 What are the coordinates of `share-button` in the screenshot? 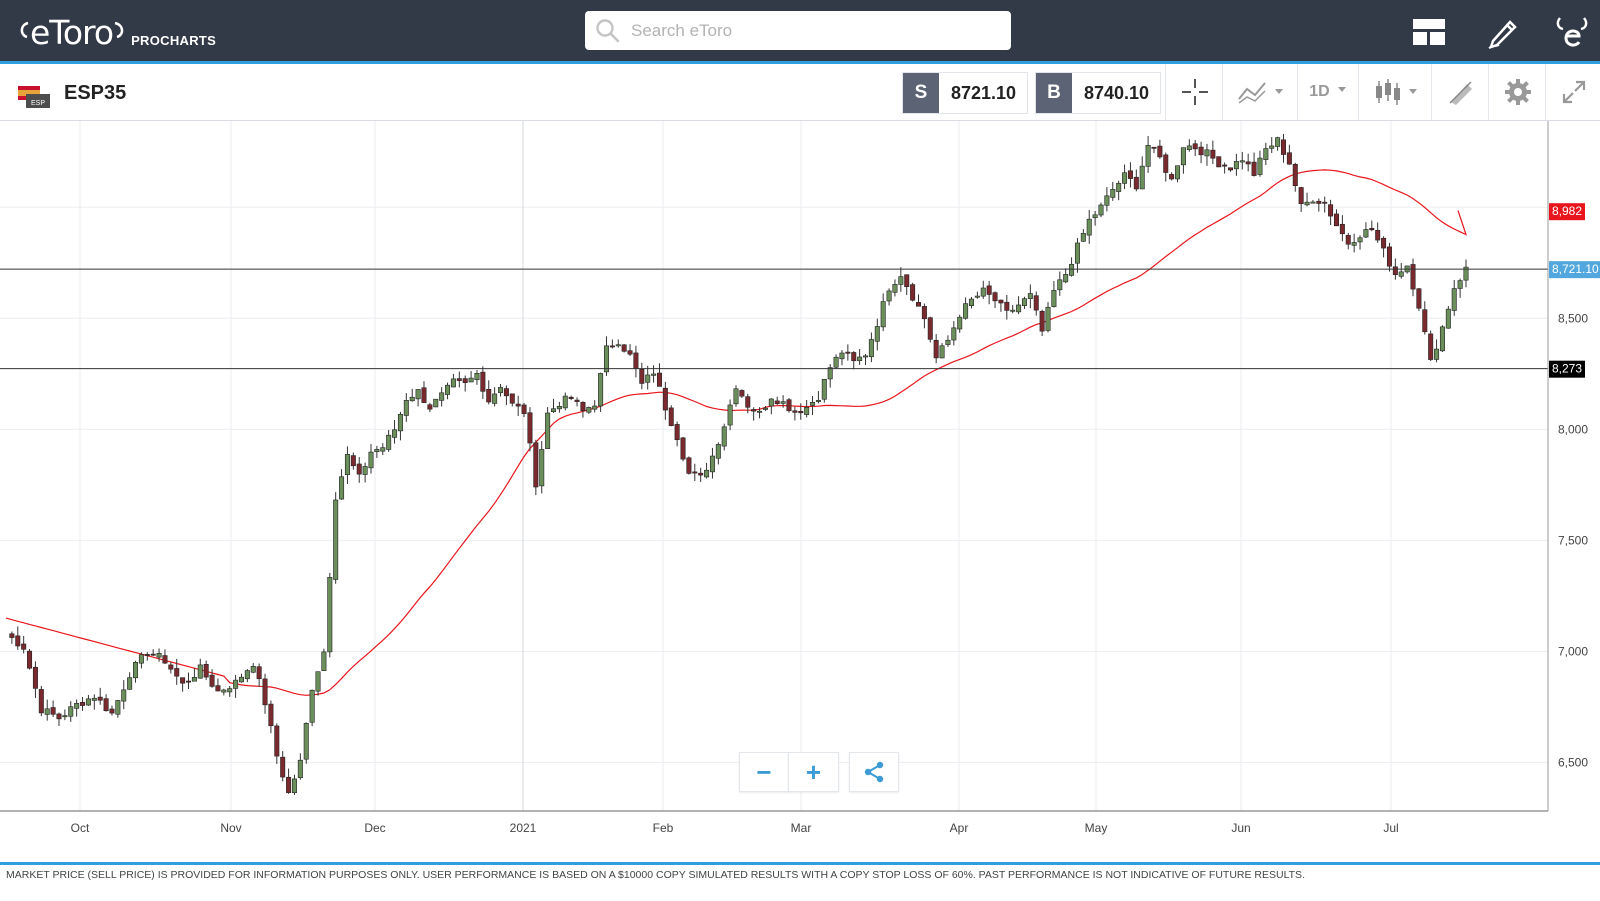 It's located at (874, 772).